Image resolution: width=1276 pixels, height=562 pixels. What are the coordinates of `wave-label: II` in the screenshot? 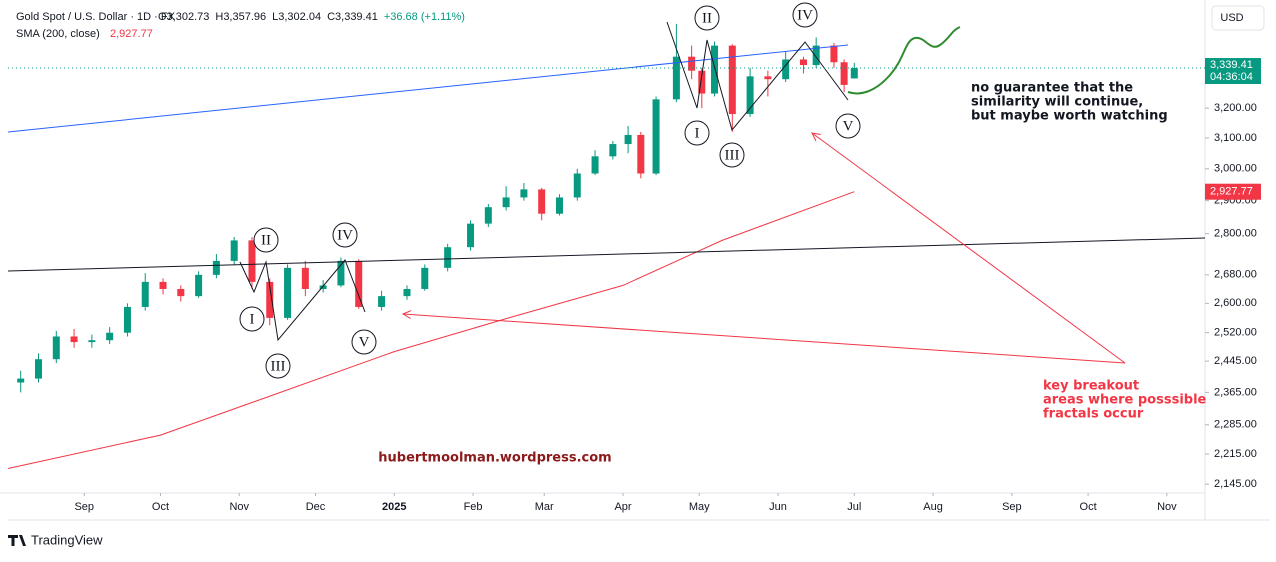 It's located at (707, 18).